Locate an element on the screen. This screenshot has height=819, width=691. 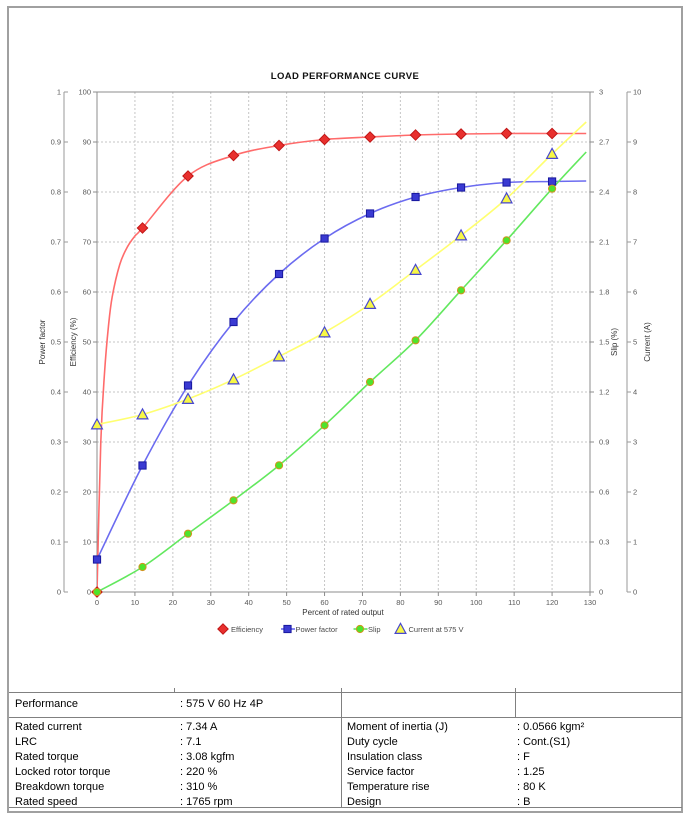
power-factor-axis-title: Power factor is located at coordinates (42, 341).